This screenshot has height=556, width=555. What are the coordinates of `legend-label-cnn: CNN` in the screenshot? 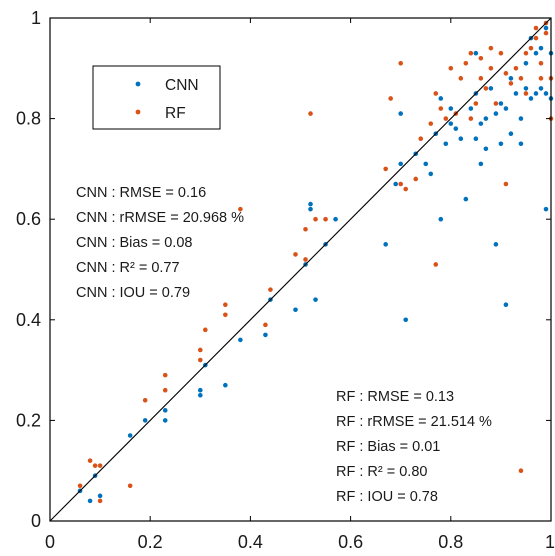 It's located at (182, 85).